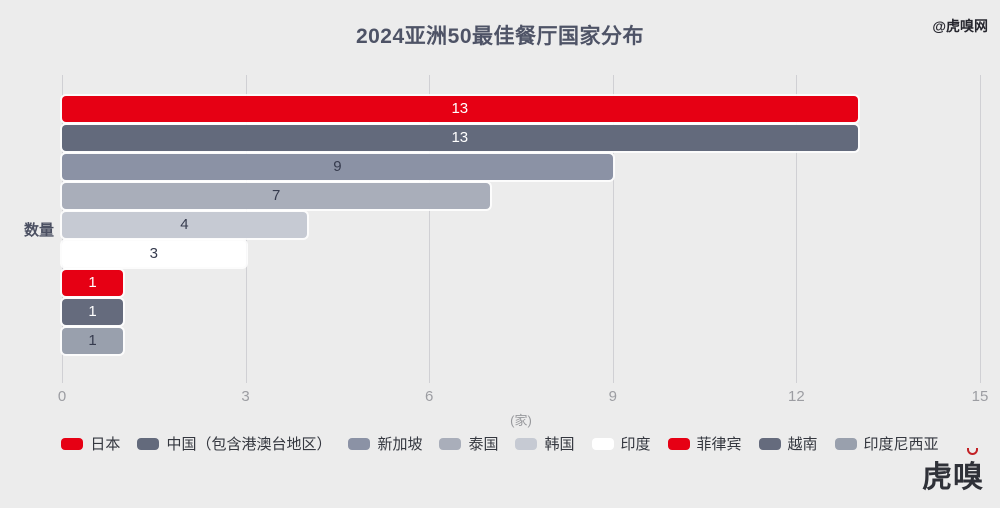 Image resolution: width=1000 pixels, height=508 pixels. Describe the element at coordinates (953, 477) in the screenshot. I see `logo-text: 虎嗅` at that location.